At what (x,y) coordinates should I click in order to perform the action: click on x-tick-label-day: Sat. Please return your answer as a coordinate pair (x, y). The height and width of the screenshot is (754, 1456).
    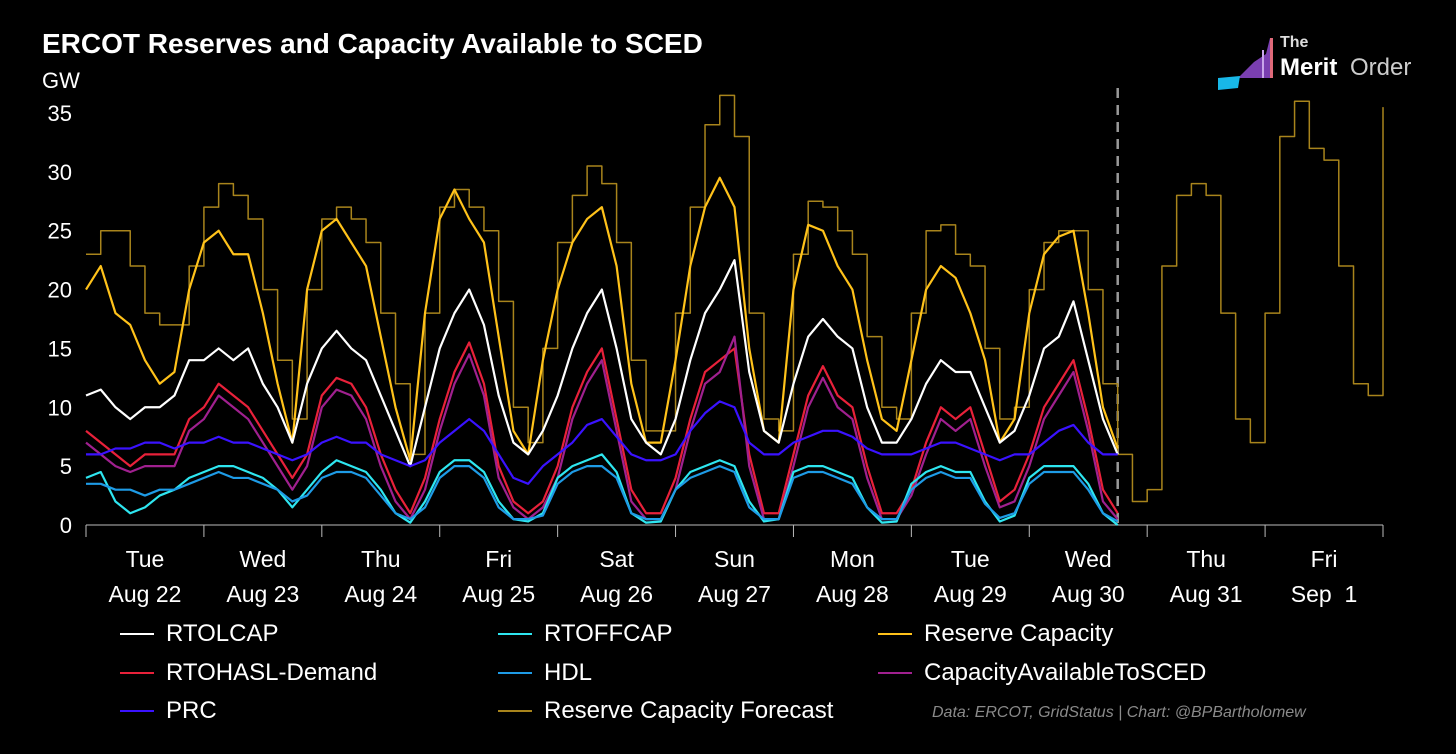
    Looking at the image, I should click on (616, 559).